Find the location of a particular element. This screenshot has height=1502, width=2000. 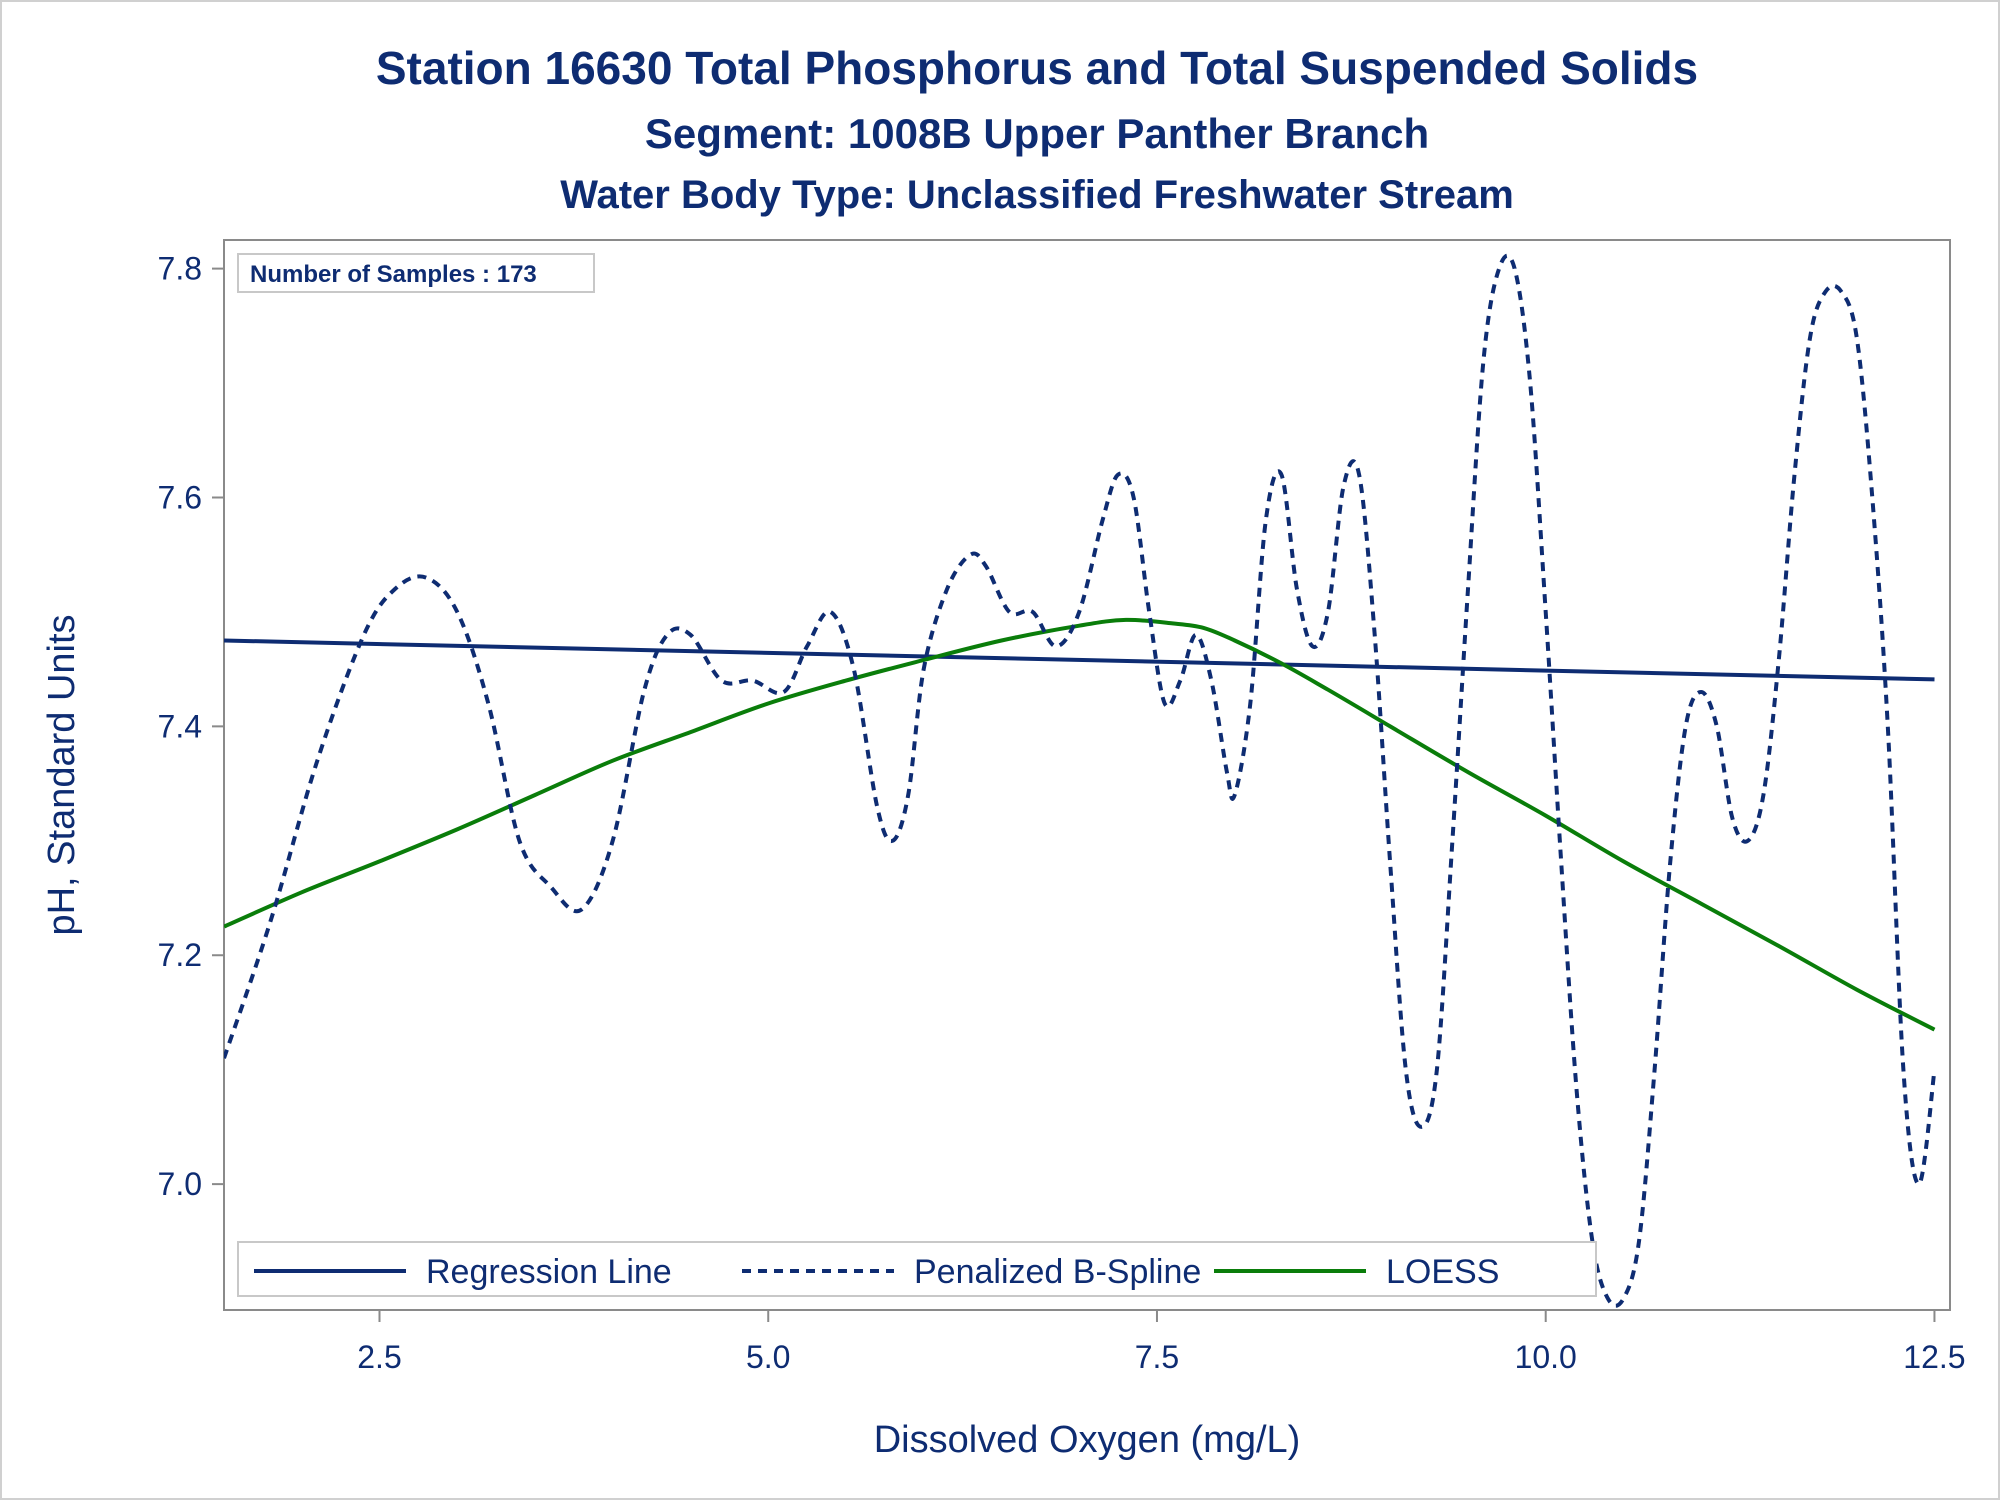

y-tick-label: 7.2 is located at coordinates (180, 955).